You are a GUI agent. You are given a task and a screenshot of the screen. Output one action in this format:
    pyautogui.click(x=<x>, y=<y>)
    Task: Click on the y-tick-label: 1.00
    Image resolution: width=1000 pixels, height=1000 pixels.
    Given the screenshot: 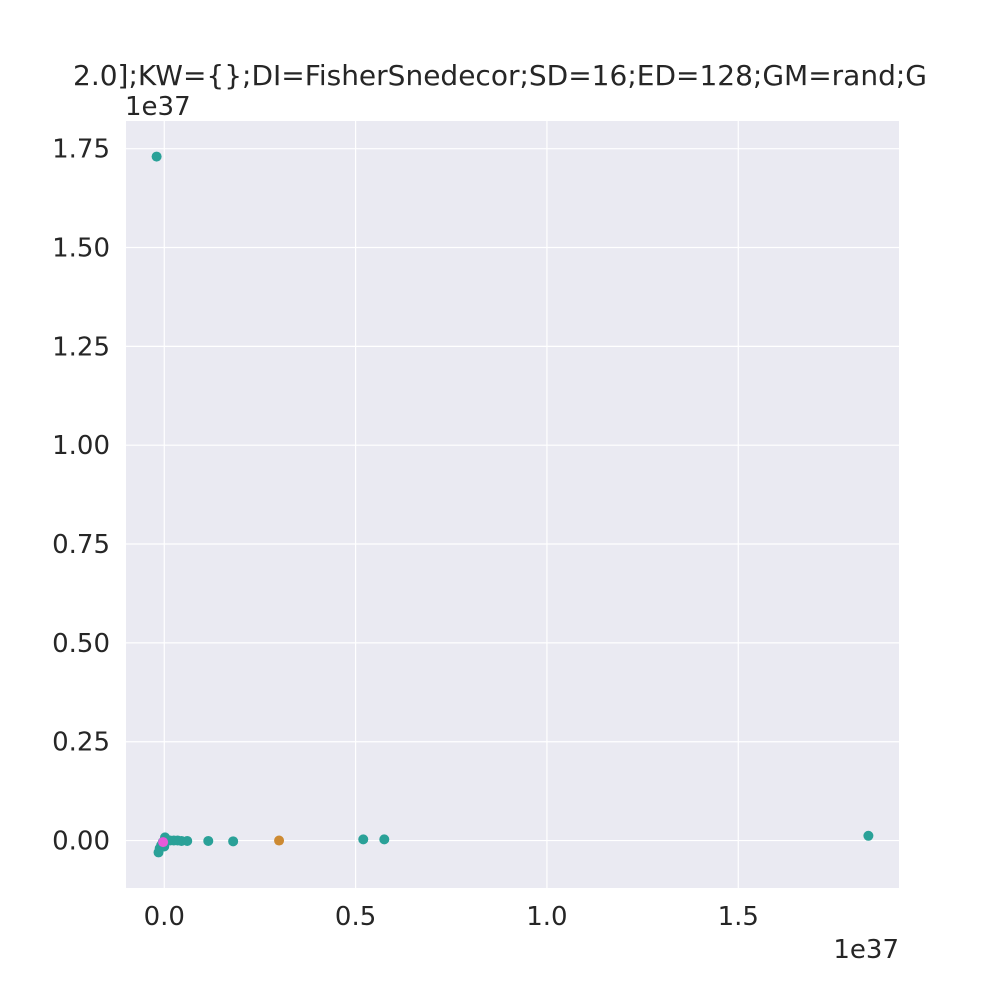 What is the action you would take?
    pyautogui.click(x=81, y=446)
    